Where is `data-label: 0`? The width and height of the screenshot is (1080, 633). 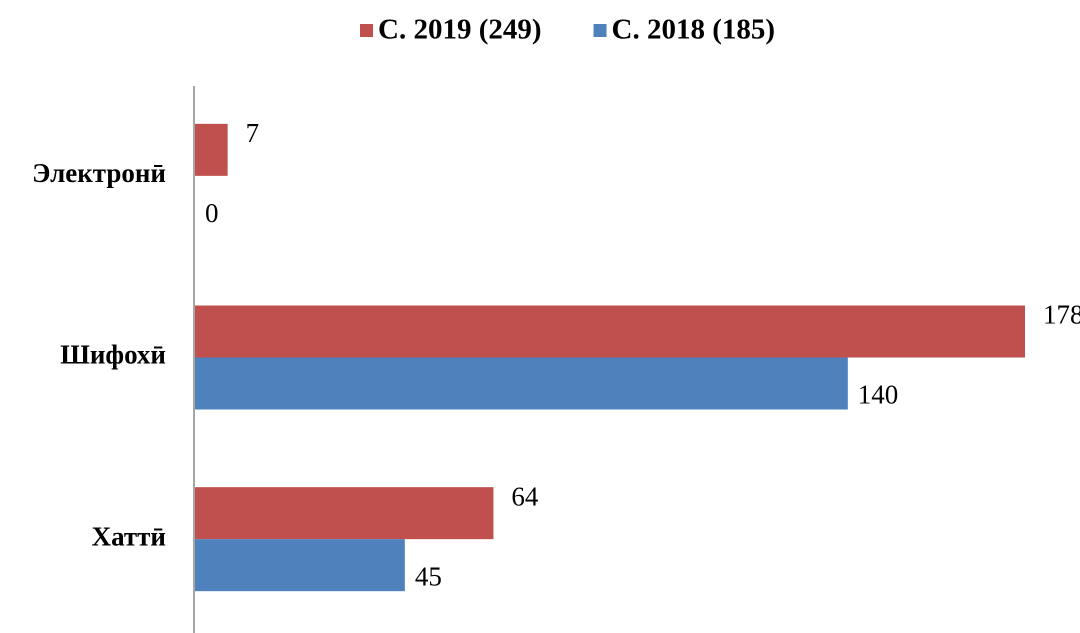
data-label: 0 is located at coordinates (212, 213).